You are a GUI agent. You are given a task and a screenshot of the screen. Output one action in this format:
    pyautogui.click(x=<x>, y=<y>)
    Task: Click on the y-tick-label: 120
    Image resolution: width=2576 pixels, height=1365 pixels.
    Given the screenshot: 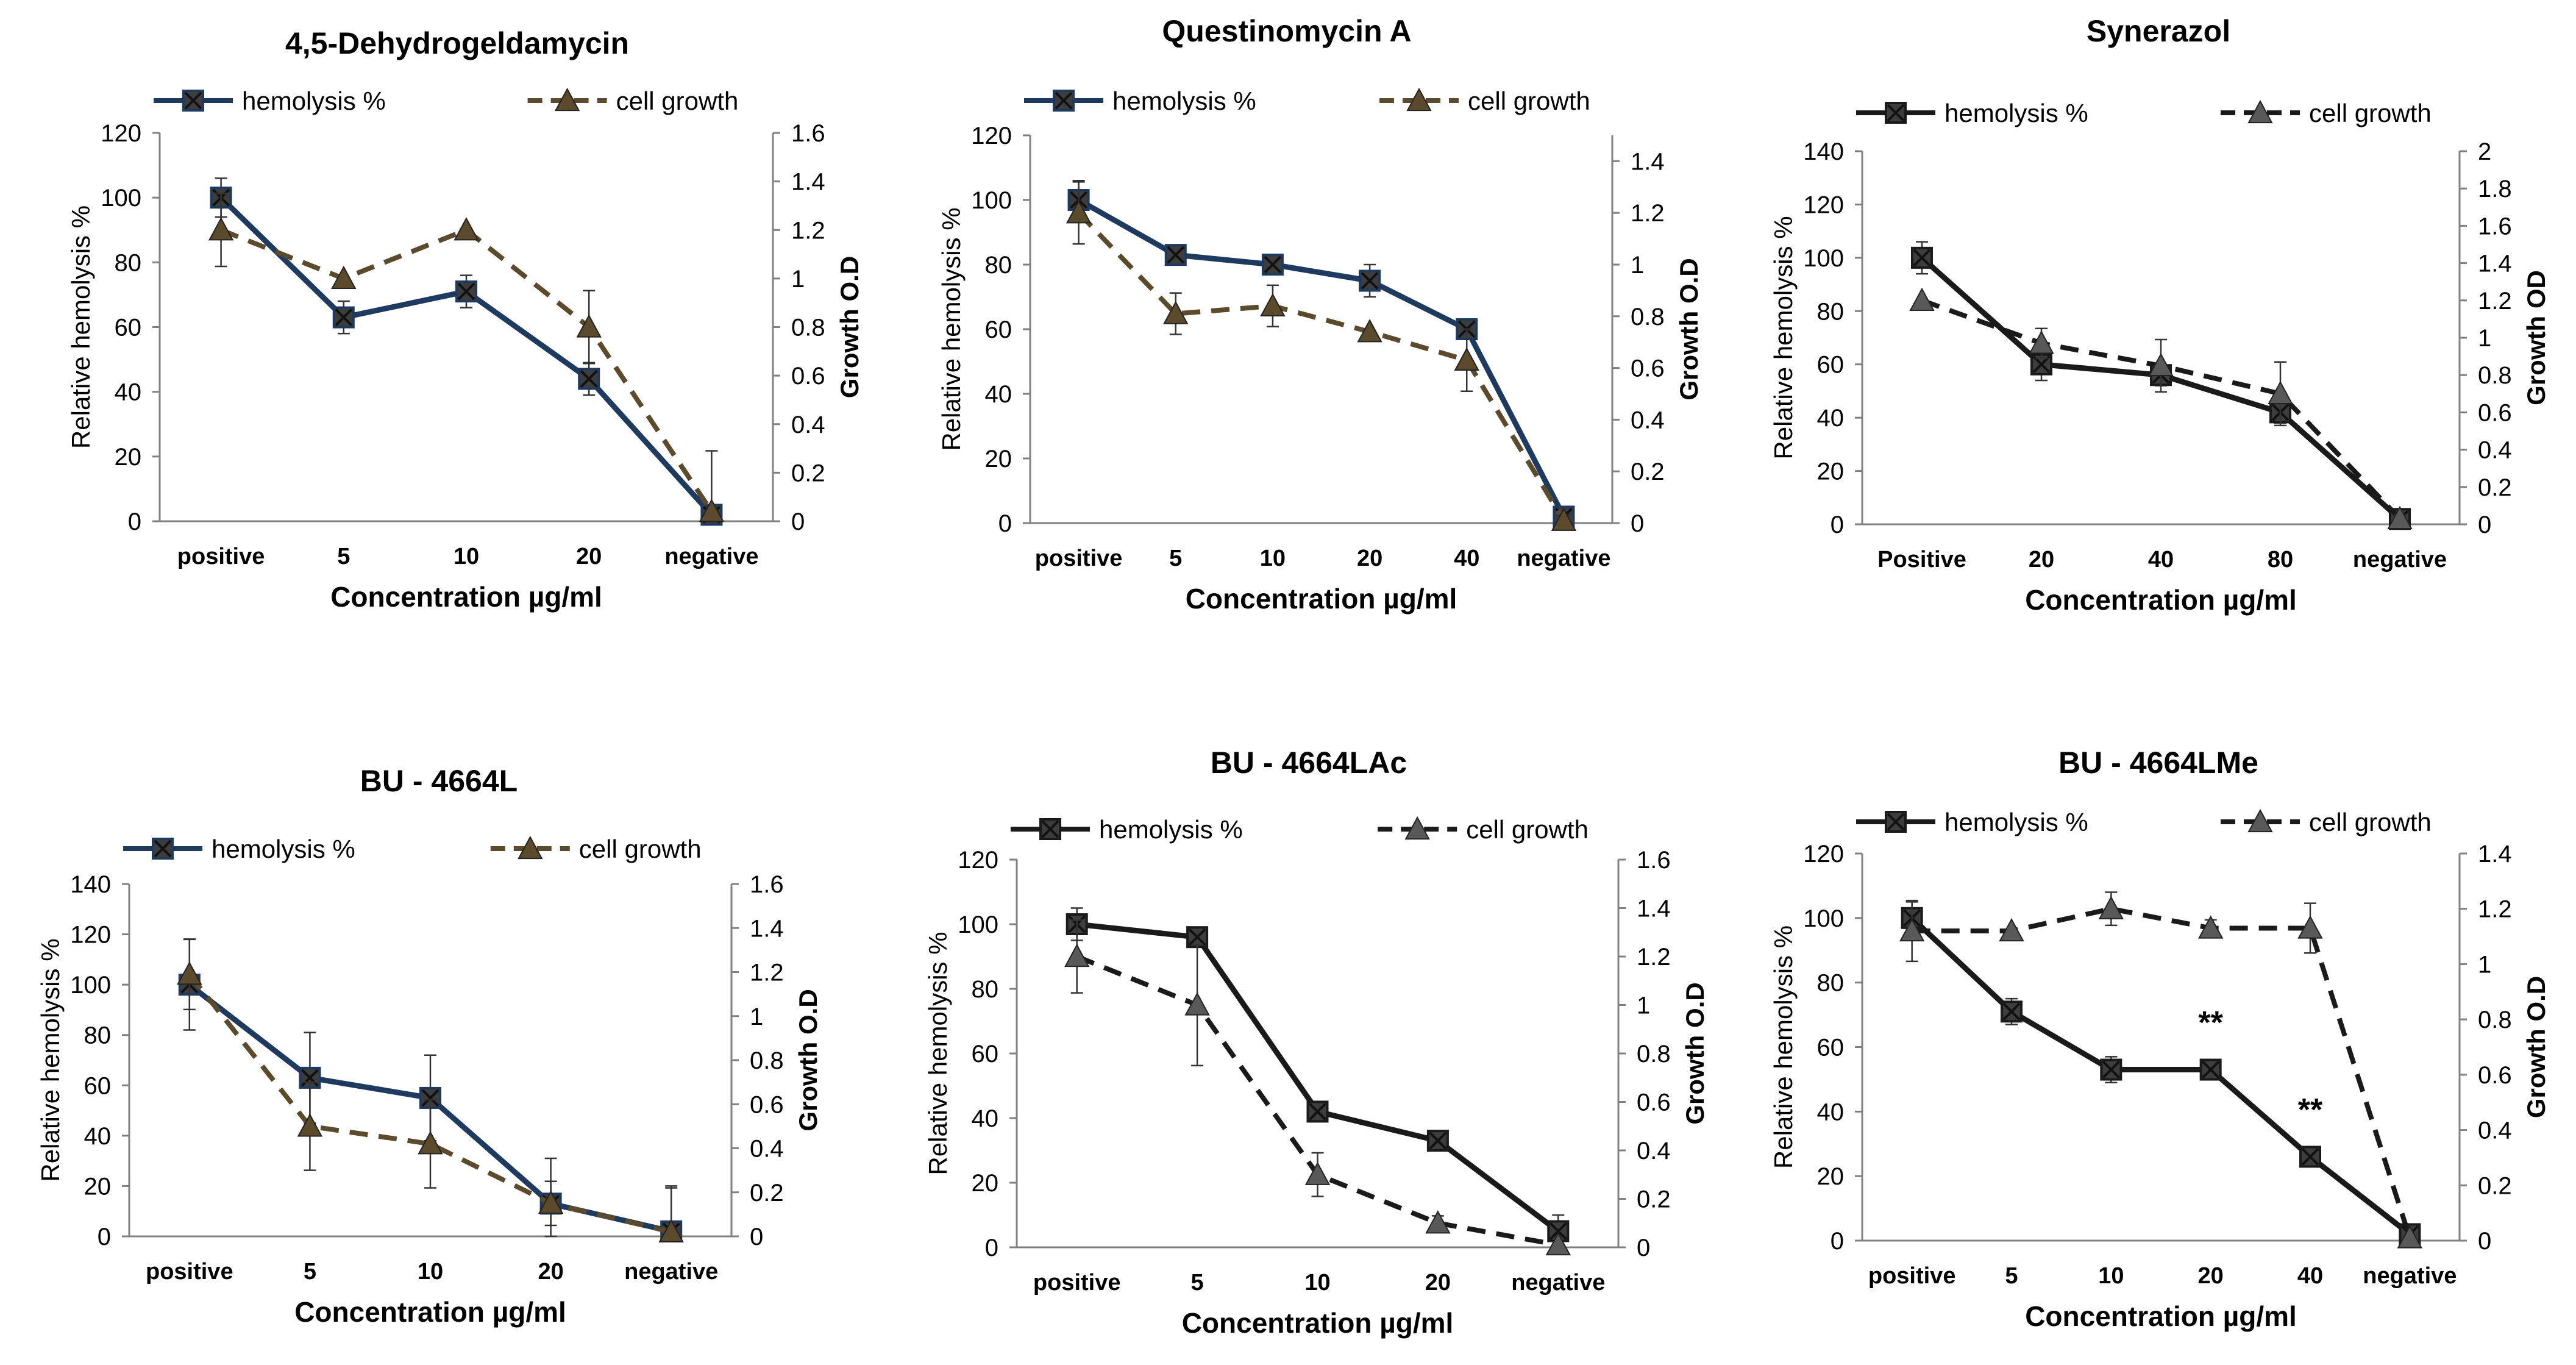 What is the action you would take?
    pyautogui.click(x=90, y=935)
    